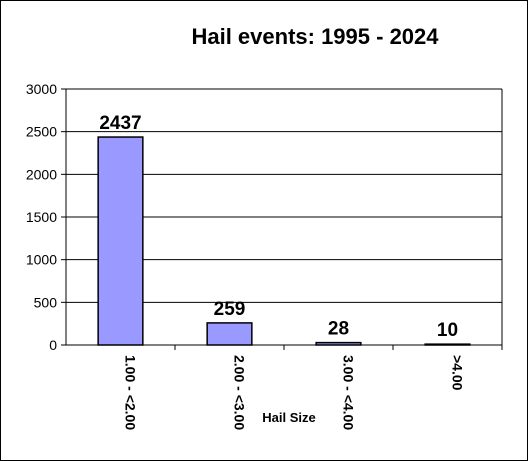 Image resolution: width=528 pixels, height=461 pixels. I want to click on y-tick-label: 3000, so click(41, 89).